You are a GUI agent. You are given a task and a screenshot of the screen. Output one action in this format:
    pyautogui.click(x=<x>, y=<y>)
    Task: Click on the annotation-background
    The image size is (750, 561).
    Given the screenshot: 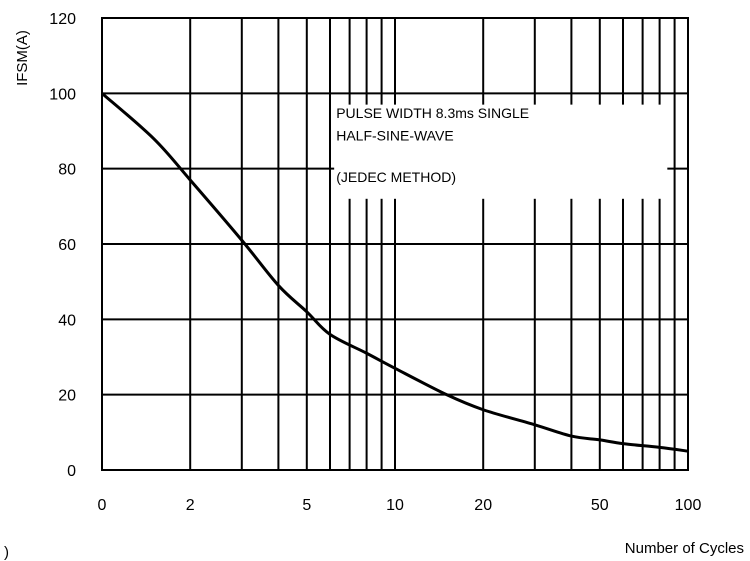 What is the action you would take?
    pyautogui.click(x=501, y=151)
    